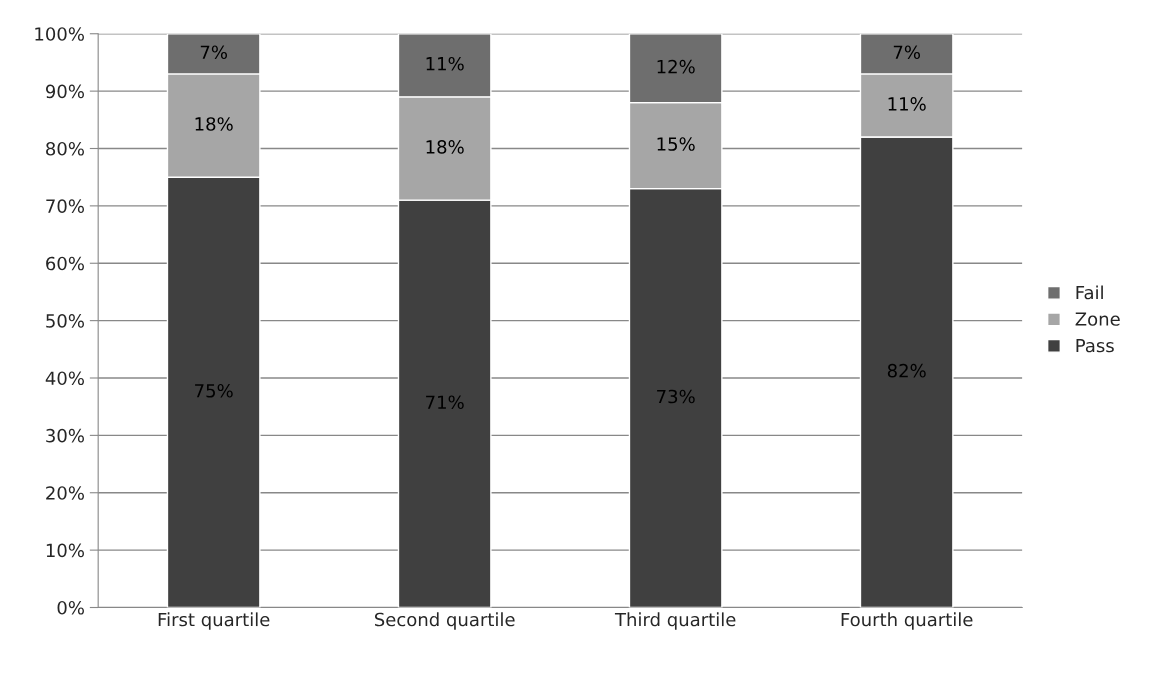 The width and height of the screenshot is (1155, 675). Describe the element at coordinates (676, 396) in the screenshot. I see `data-label: 73%` at that location.